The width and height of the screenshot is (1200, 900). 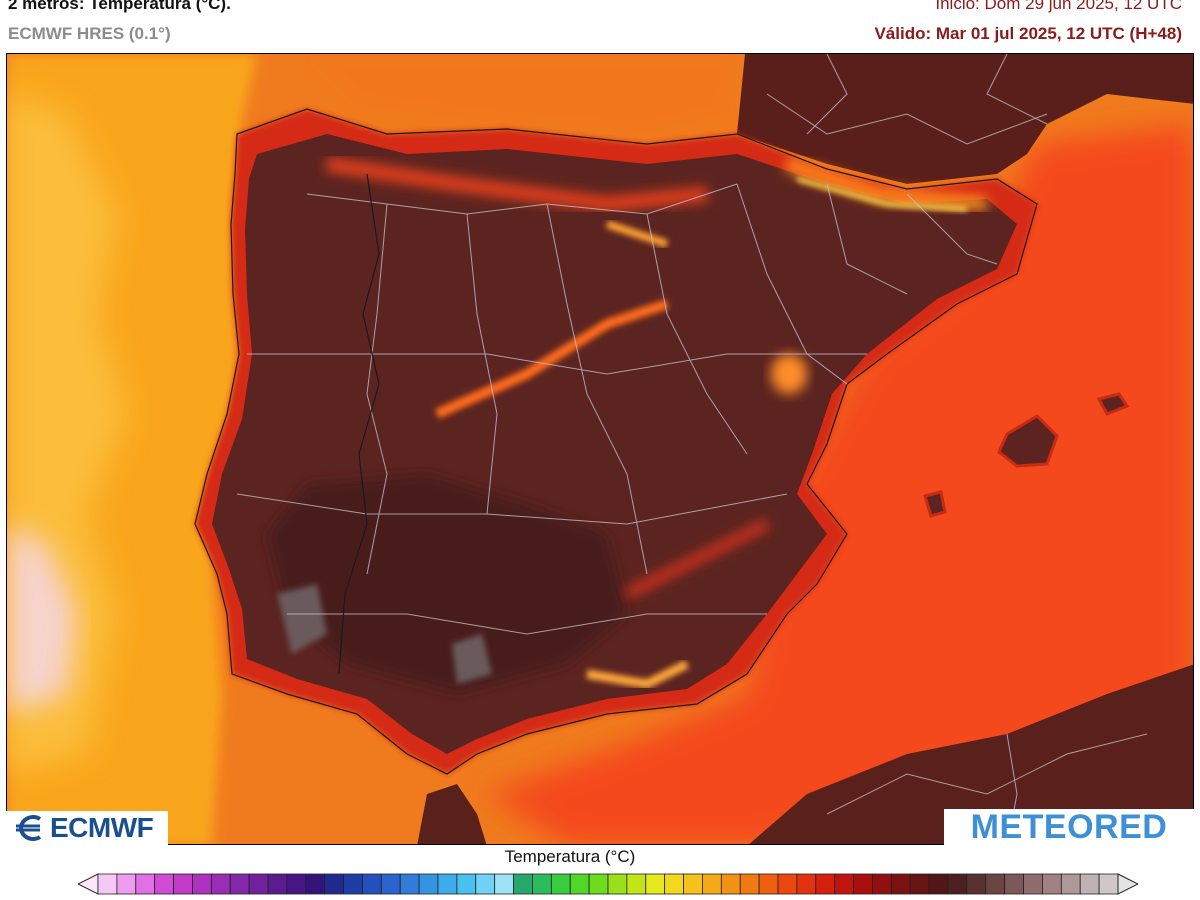 I want to click on legend-title: Temperatura (°C), so click(x=570, y=856).